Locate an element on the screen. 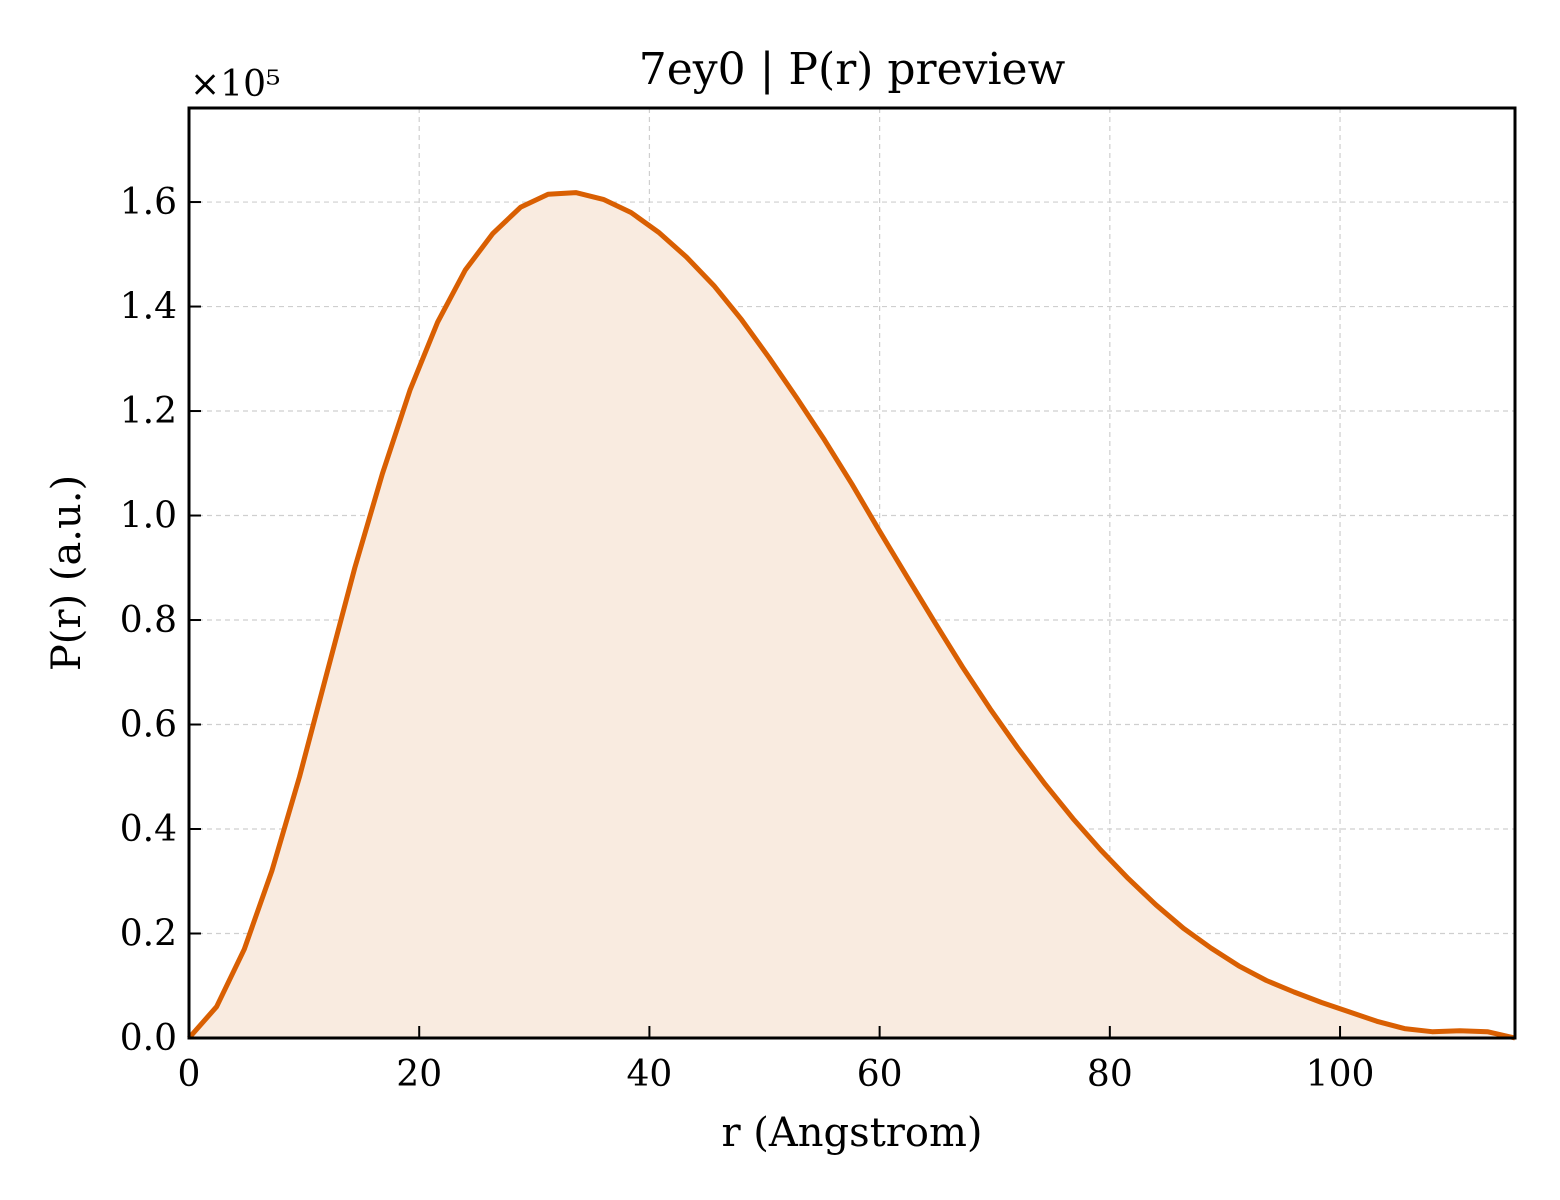 The image size is (1560, 1200). y-tick-label-4: 0.8 is located at coordinates (148, 620).